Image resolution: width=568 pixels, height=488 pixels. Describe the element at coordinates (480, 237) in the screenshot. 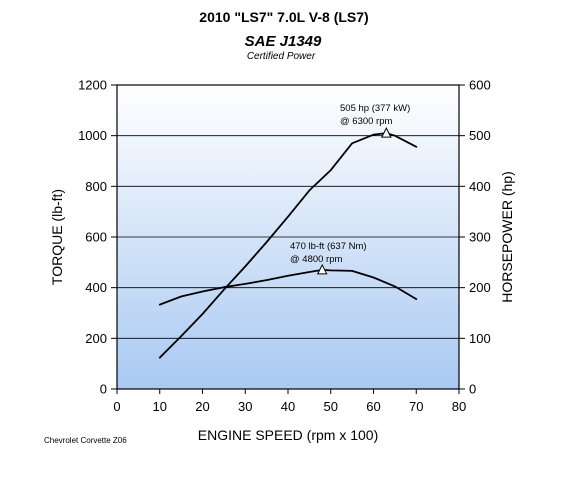

I see `y-right-tick-label: 300` at that location.